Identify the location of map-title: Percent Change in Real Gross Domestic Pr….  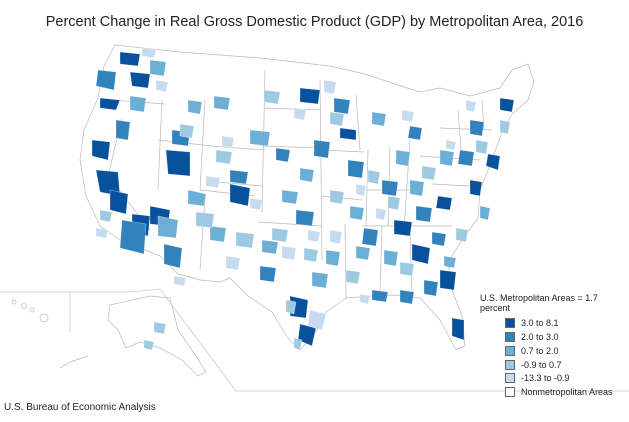
(314, 22).